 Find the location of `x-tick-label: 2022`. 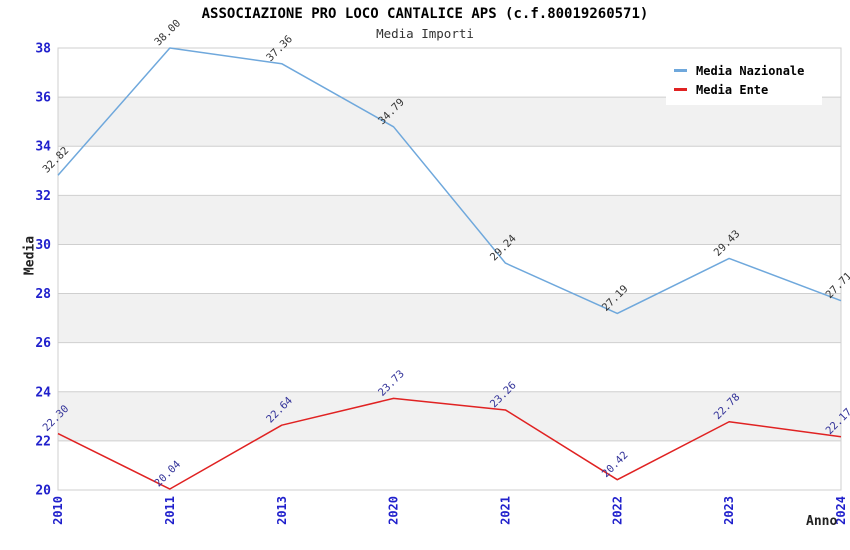

x-tick-label: 2022 is located at coordinates (617, 510).